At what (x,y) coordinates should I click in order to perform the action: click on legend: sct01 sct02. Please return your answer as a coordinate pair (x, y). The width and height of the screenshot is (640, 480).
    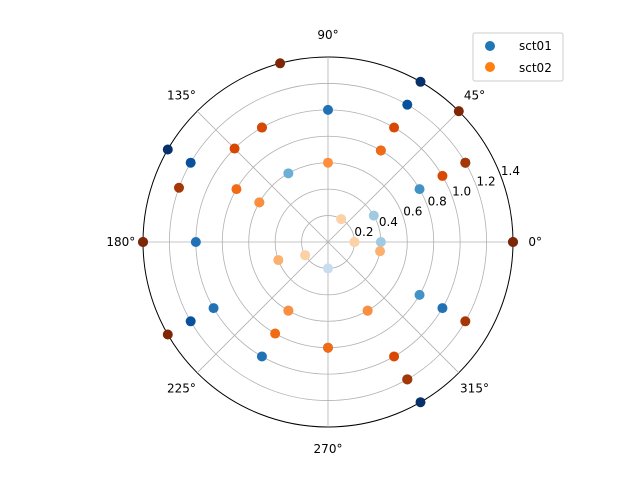
    Looking at the image, I should click on (518, 57).